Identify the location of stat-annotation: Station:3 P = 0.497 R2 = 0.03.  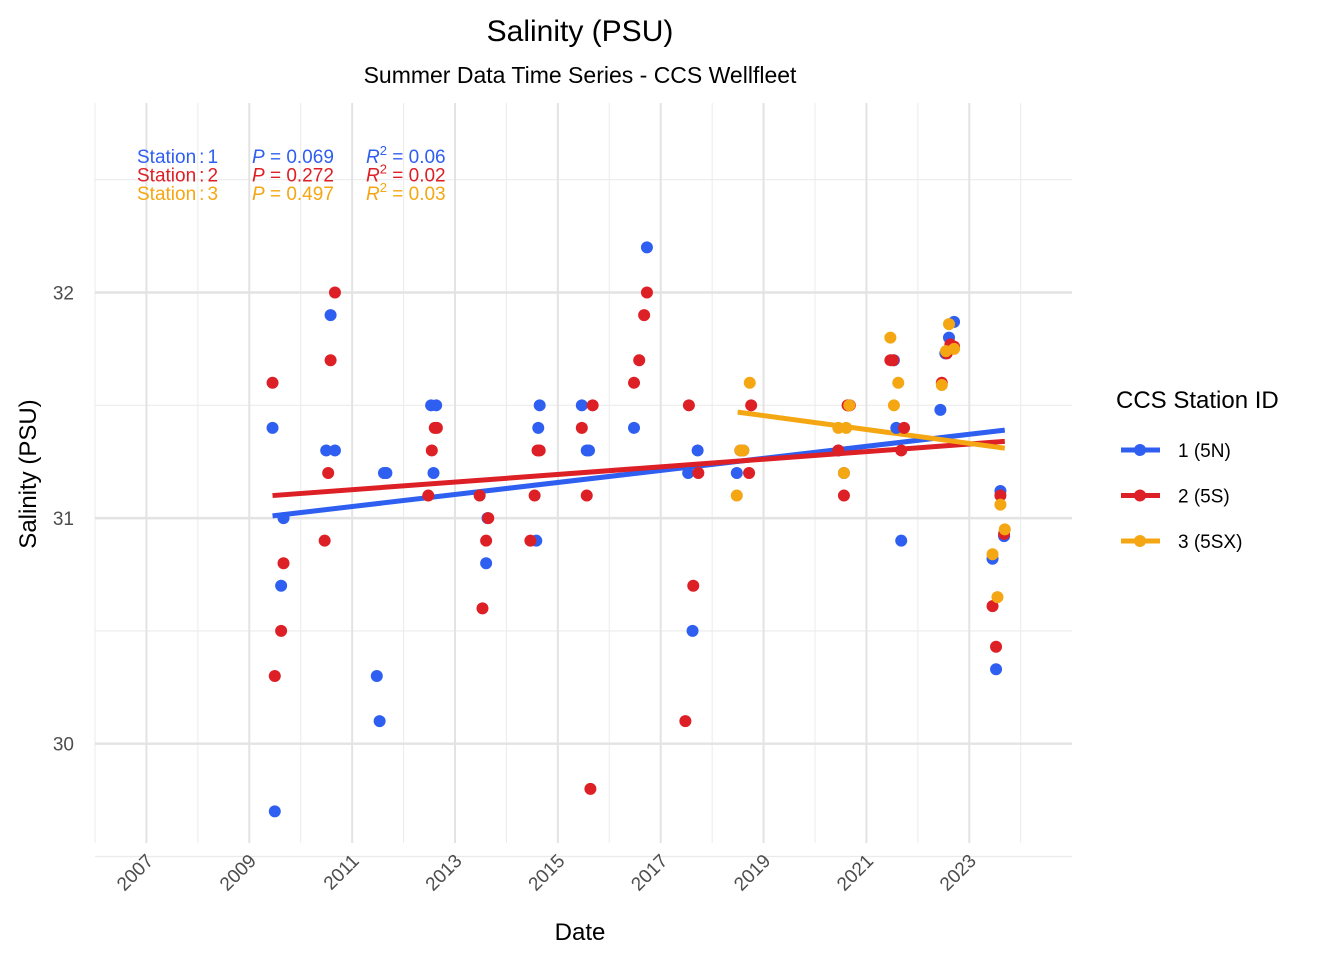
(291, 192).